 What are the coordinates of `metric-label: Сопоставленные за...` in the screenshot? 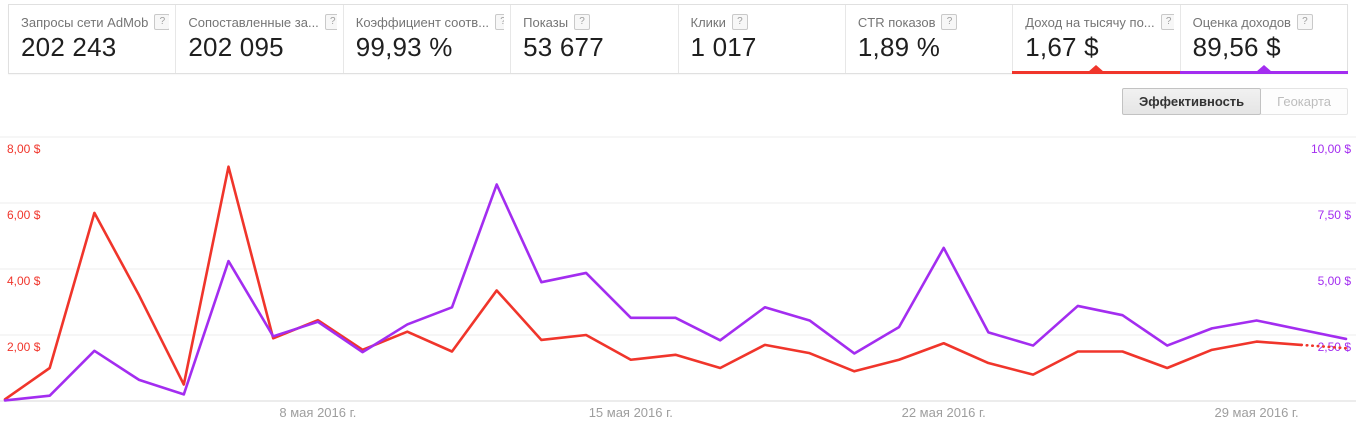 It's located at (253, 22).